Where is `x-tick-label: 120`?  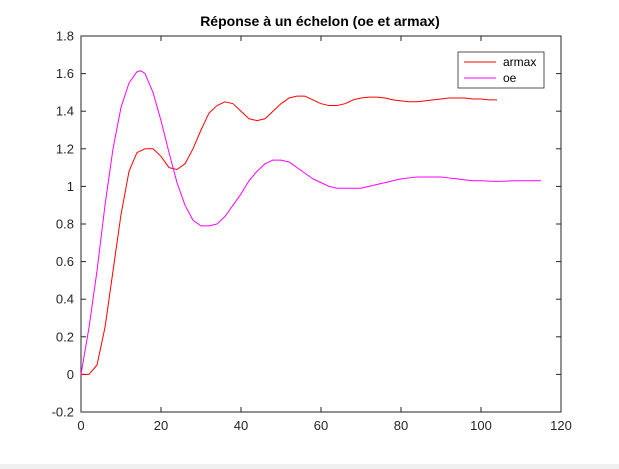
x-tick-label: 120 is located at coordinates (561, 425).